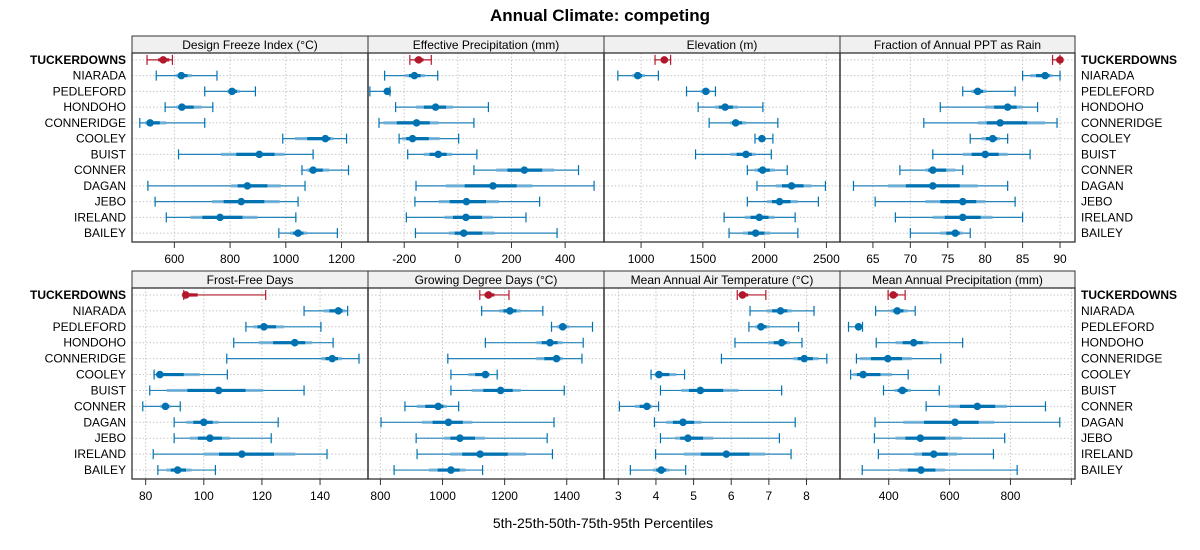 The width and height of the screenshot is (1200, 550). I want to click on percentile-mark-hondoho, so click(534, 342).